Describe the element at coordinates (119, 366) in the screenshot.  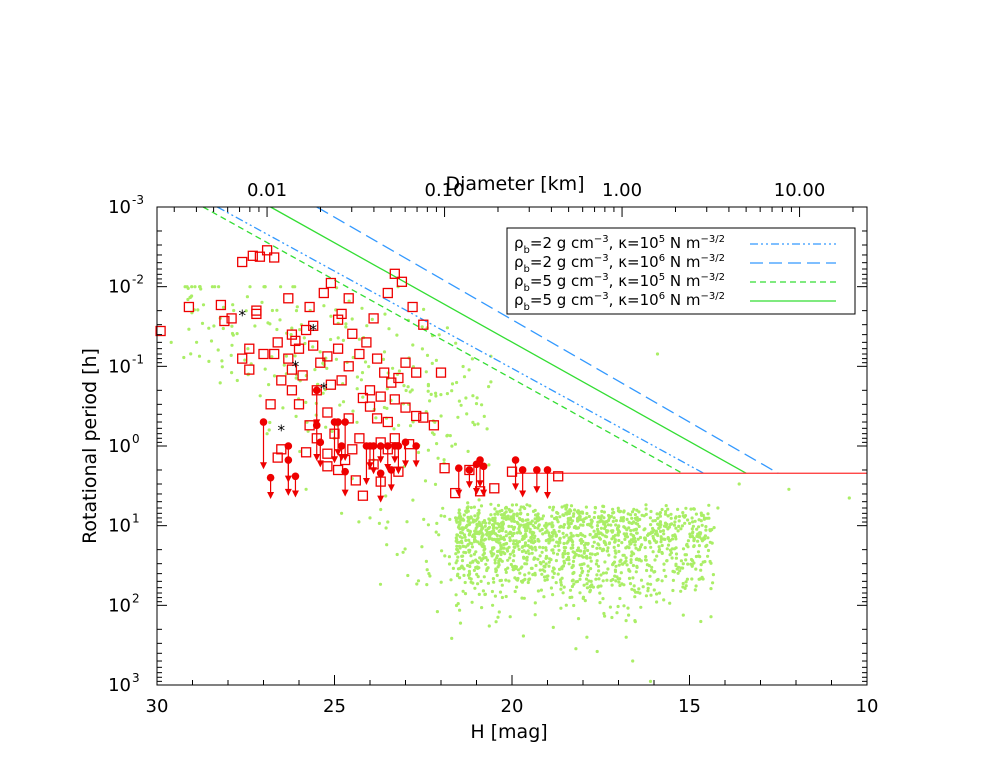
I see `y-tick-label: 10` at that location.